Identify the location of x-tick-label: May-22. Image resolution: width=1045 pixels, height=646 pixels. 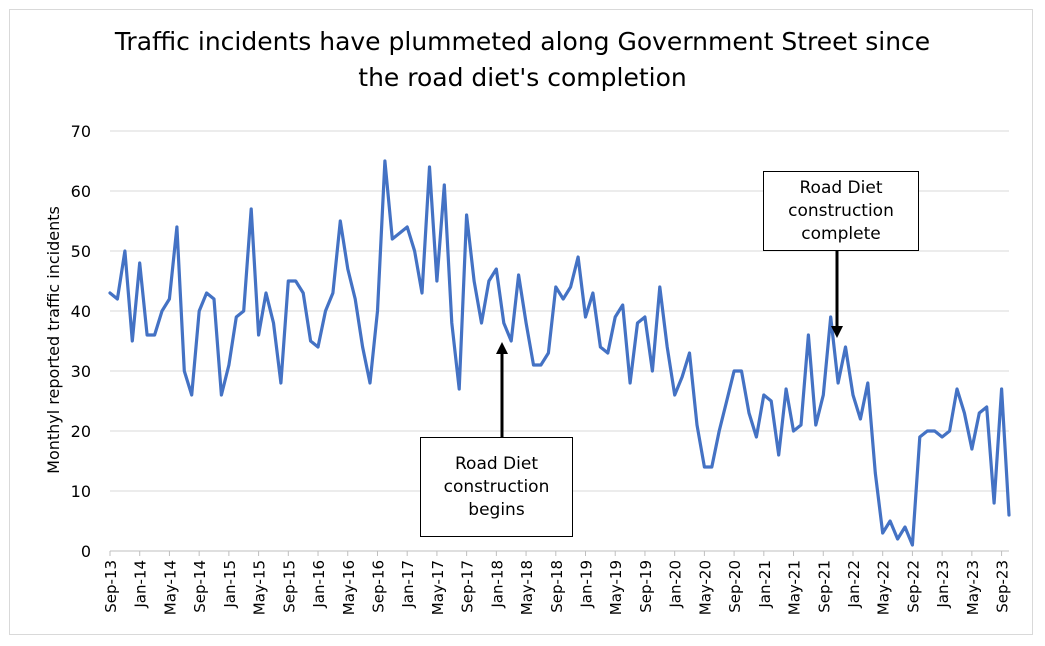
(884, 587).